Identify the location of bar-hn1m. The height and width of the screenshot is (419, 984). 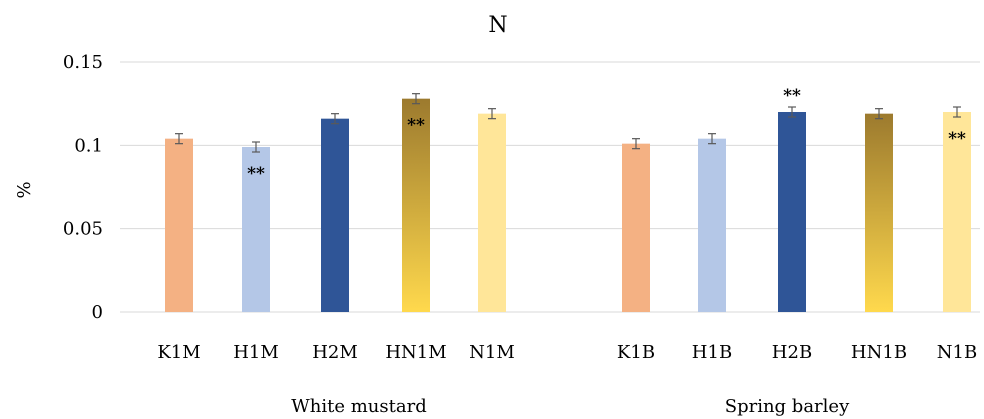
(416, 205).